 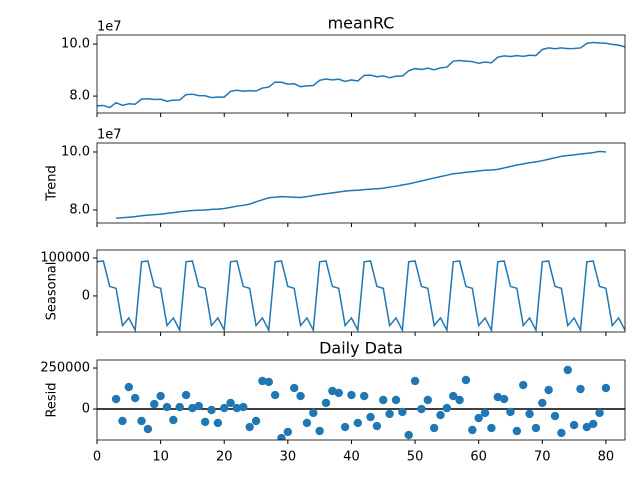 What do you see at coordinates (351, 457) in the screenshot?
I see `x-tick-label: 40` at bounding box center [351, 457].